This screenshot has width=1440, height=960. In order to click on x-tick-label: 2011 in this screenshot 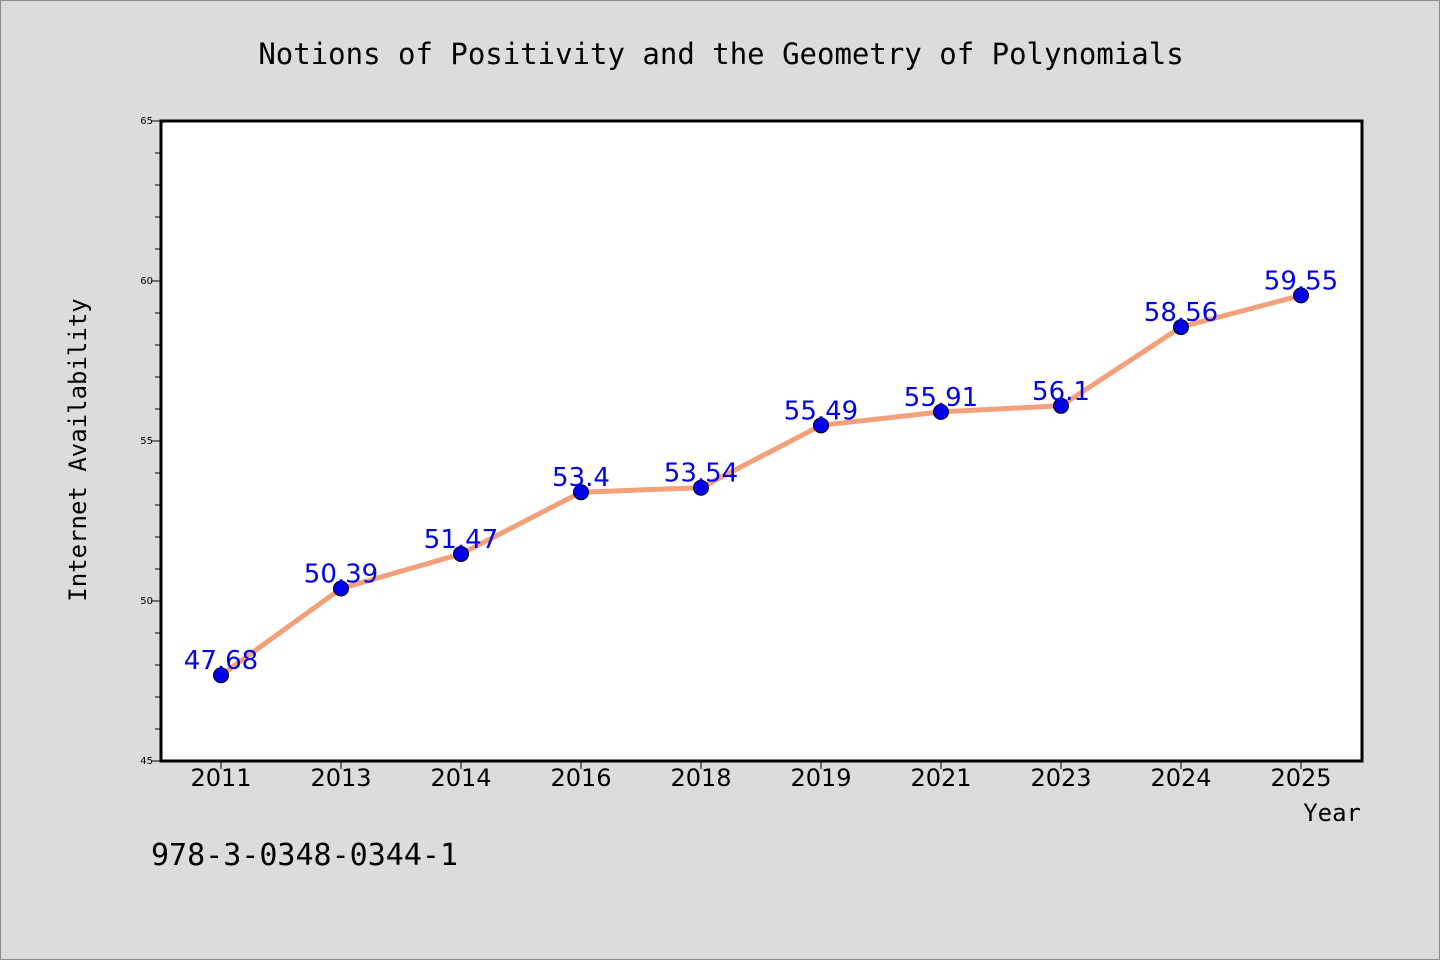, I will do `click(220, 778)`.